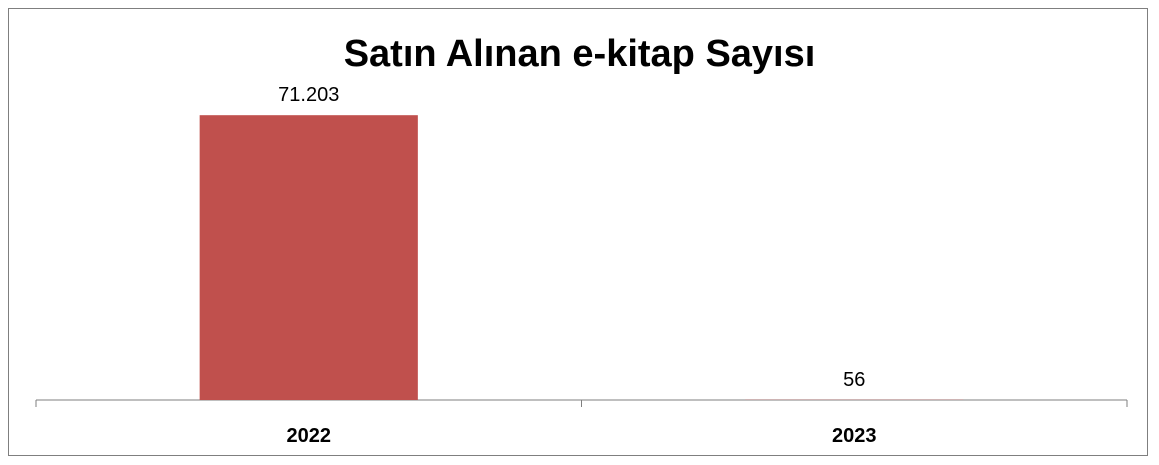  Describe the element at coordinates (854, 436) in the screenshot. I see `x-tick-label-2023: 2023` at that location.